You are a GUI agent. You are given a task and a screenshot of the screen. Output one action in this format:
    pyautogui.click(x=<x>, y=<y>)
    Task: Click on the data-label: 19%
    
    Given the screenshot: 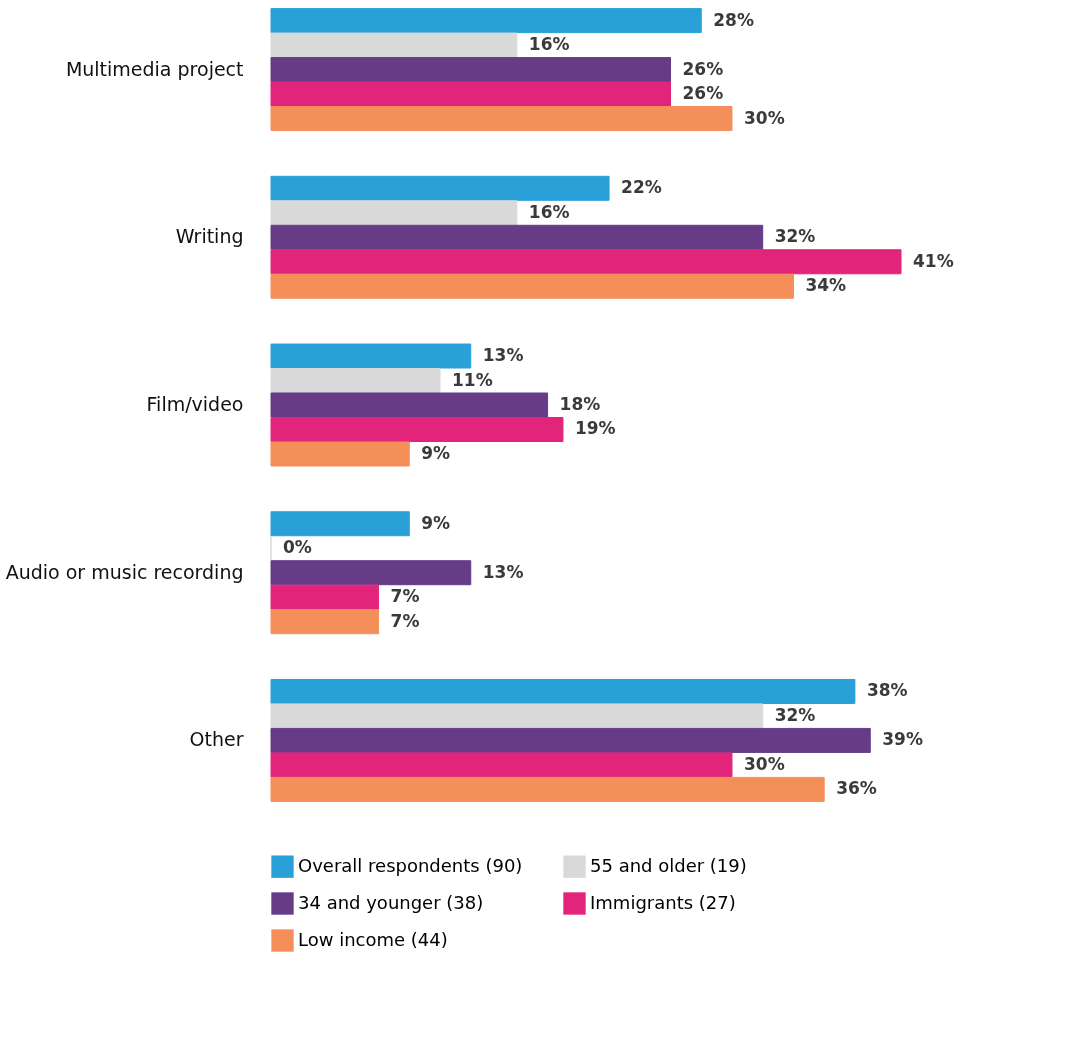 What is the action you would take?
    pyautogui.click(x=595, y=428)
    